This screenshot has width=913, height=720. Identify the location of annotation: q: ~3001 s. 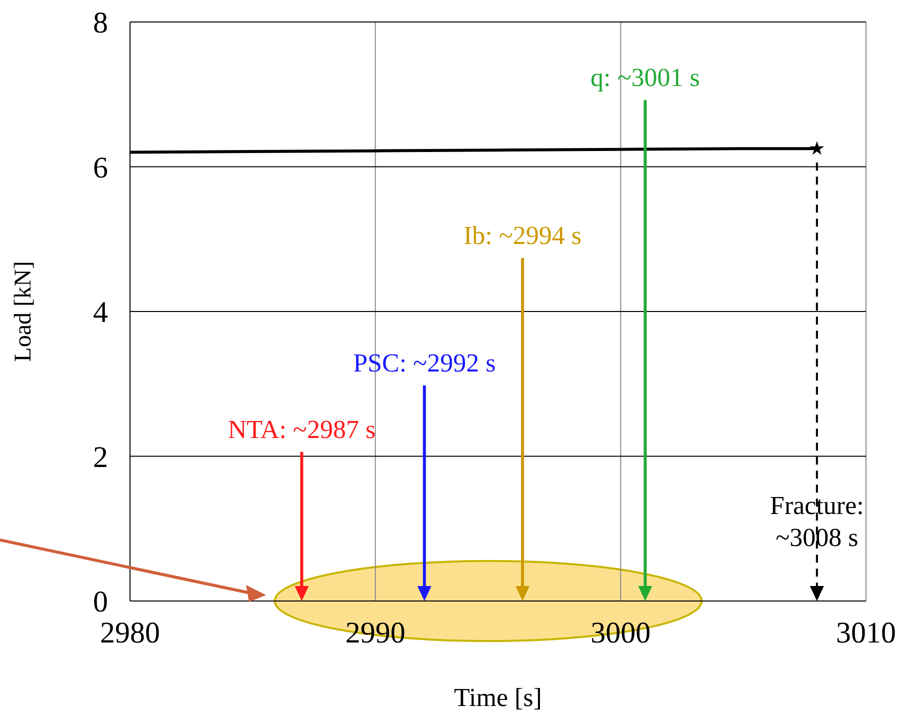
(645, 77).